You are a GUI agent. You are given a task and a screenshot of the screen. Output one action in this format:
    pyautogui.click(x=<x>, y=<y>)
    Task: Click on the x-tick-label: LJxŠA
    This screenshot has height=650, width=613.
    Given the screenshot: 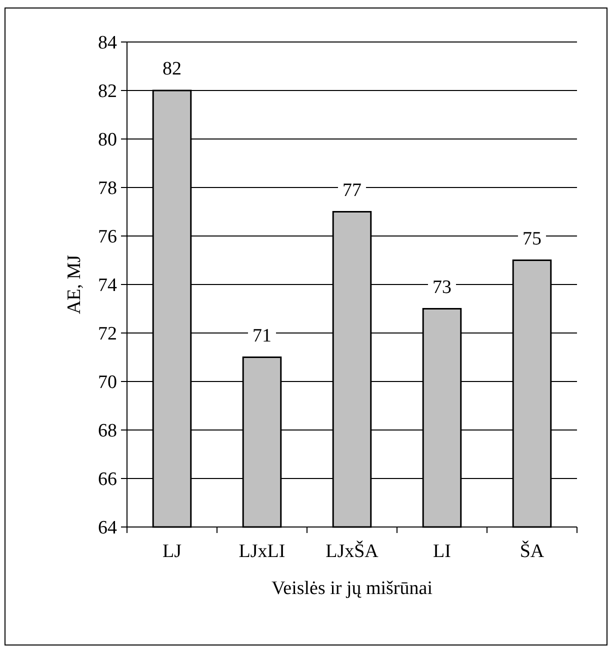 What is the action you would take?
    pyautogui.click(x=352, y=551)
    